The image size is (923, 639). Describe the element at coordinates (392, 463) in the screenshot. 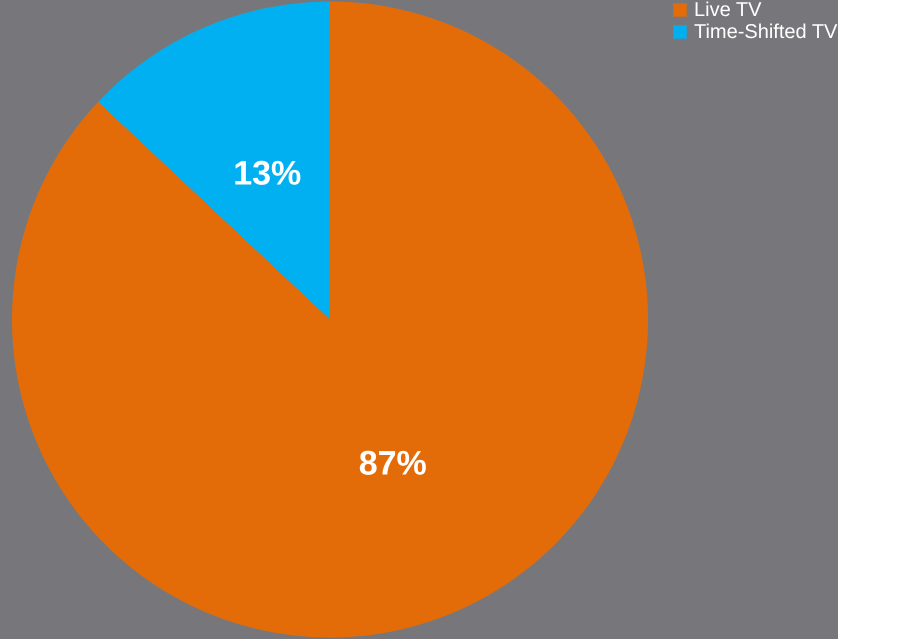

I see `data-label: 87%` at that location.